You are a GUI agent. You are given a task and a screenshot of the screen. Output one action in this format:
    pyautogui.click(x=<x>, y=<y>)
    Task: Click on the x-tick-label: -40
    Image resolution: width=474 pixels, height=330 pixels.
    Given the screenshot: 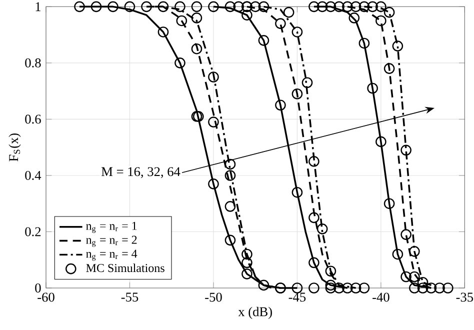 What is the action you would take?
    pyautogui.click(x=381, y=297)
    